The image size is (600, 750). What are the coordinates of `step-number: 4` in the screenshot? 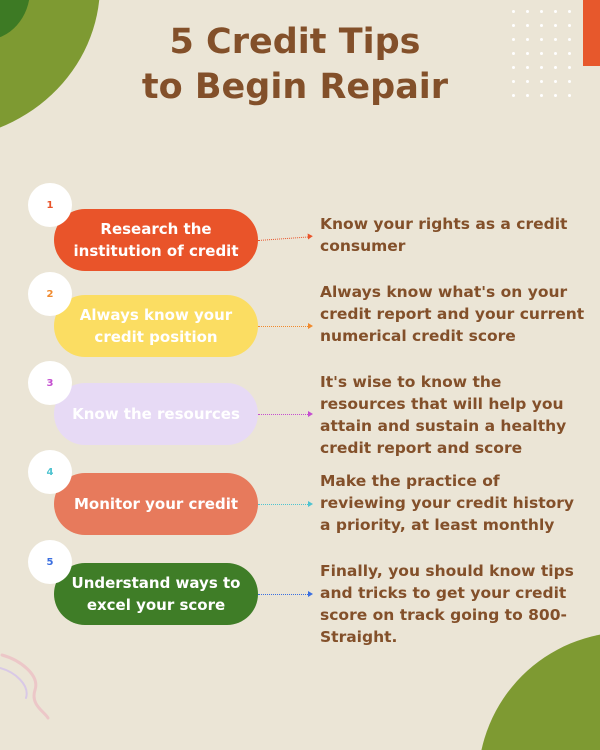 It's located at (50, 472).